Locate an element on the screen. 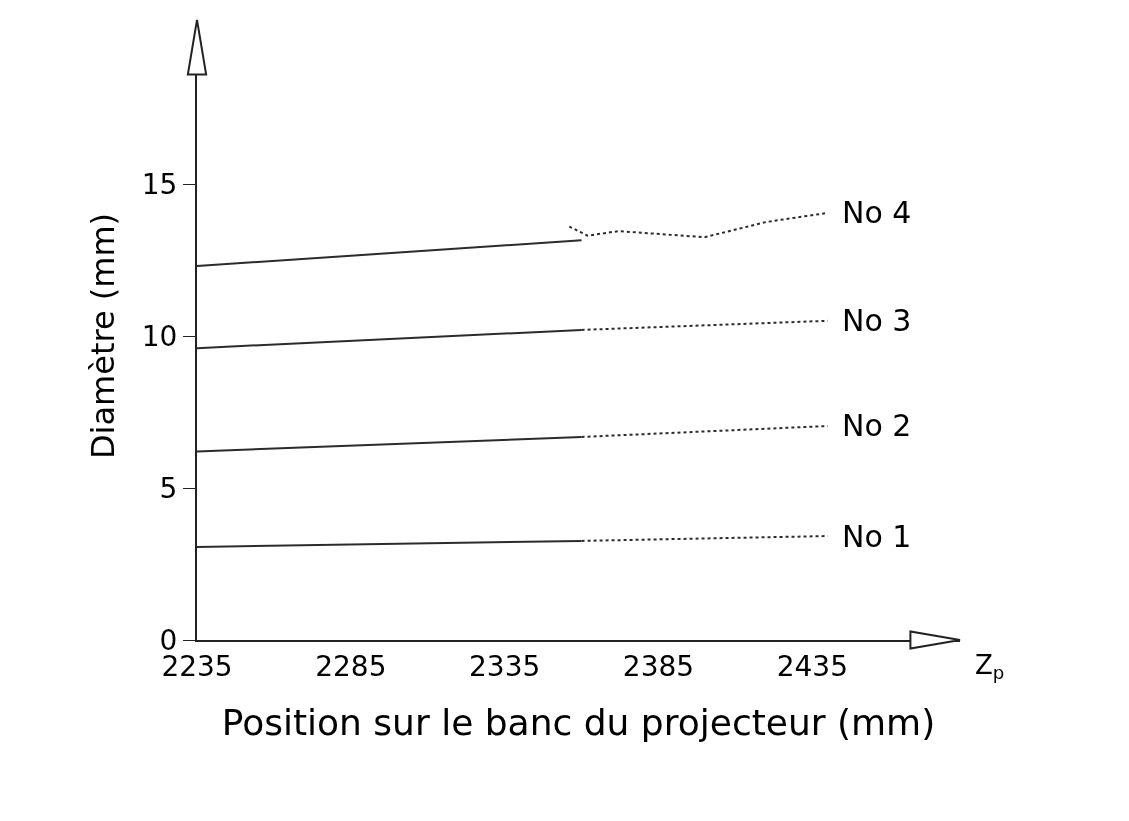 This screenshot has height=821, width=1129. x-tick-label: 2385 is located at coordinates (658, 666).